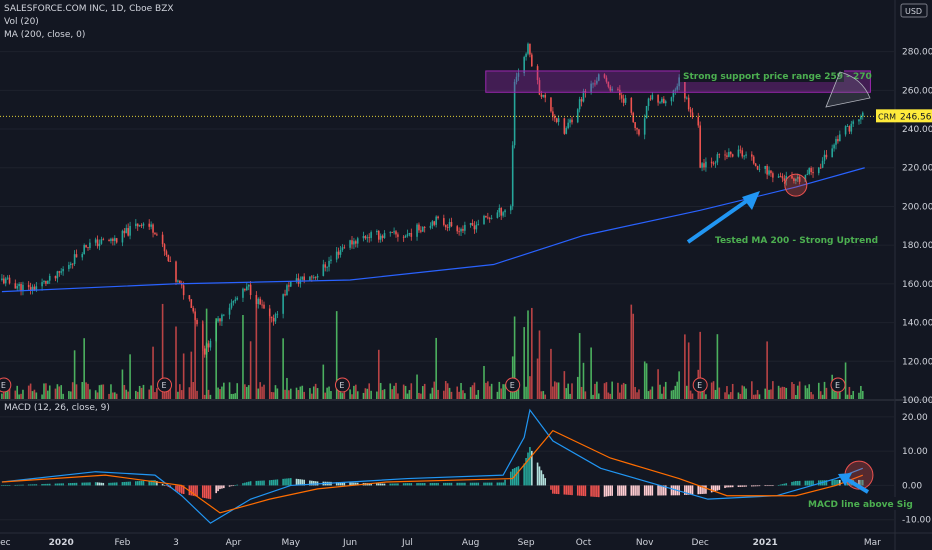 Image resolution: width=932 pixels, height=550 pixels. I want to click on currency-badge, so click(914, 10).